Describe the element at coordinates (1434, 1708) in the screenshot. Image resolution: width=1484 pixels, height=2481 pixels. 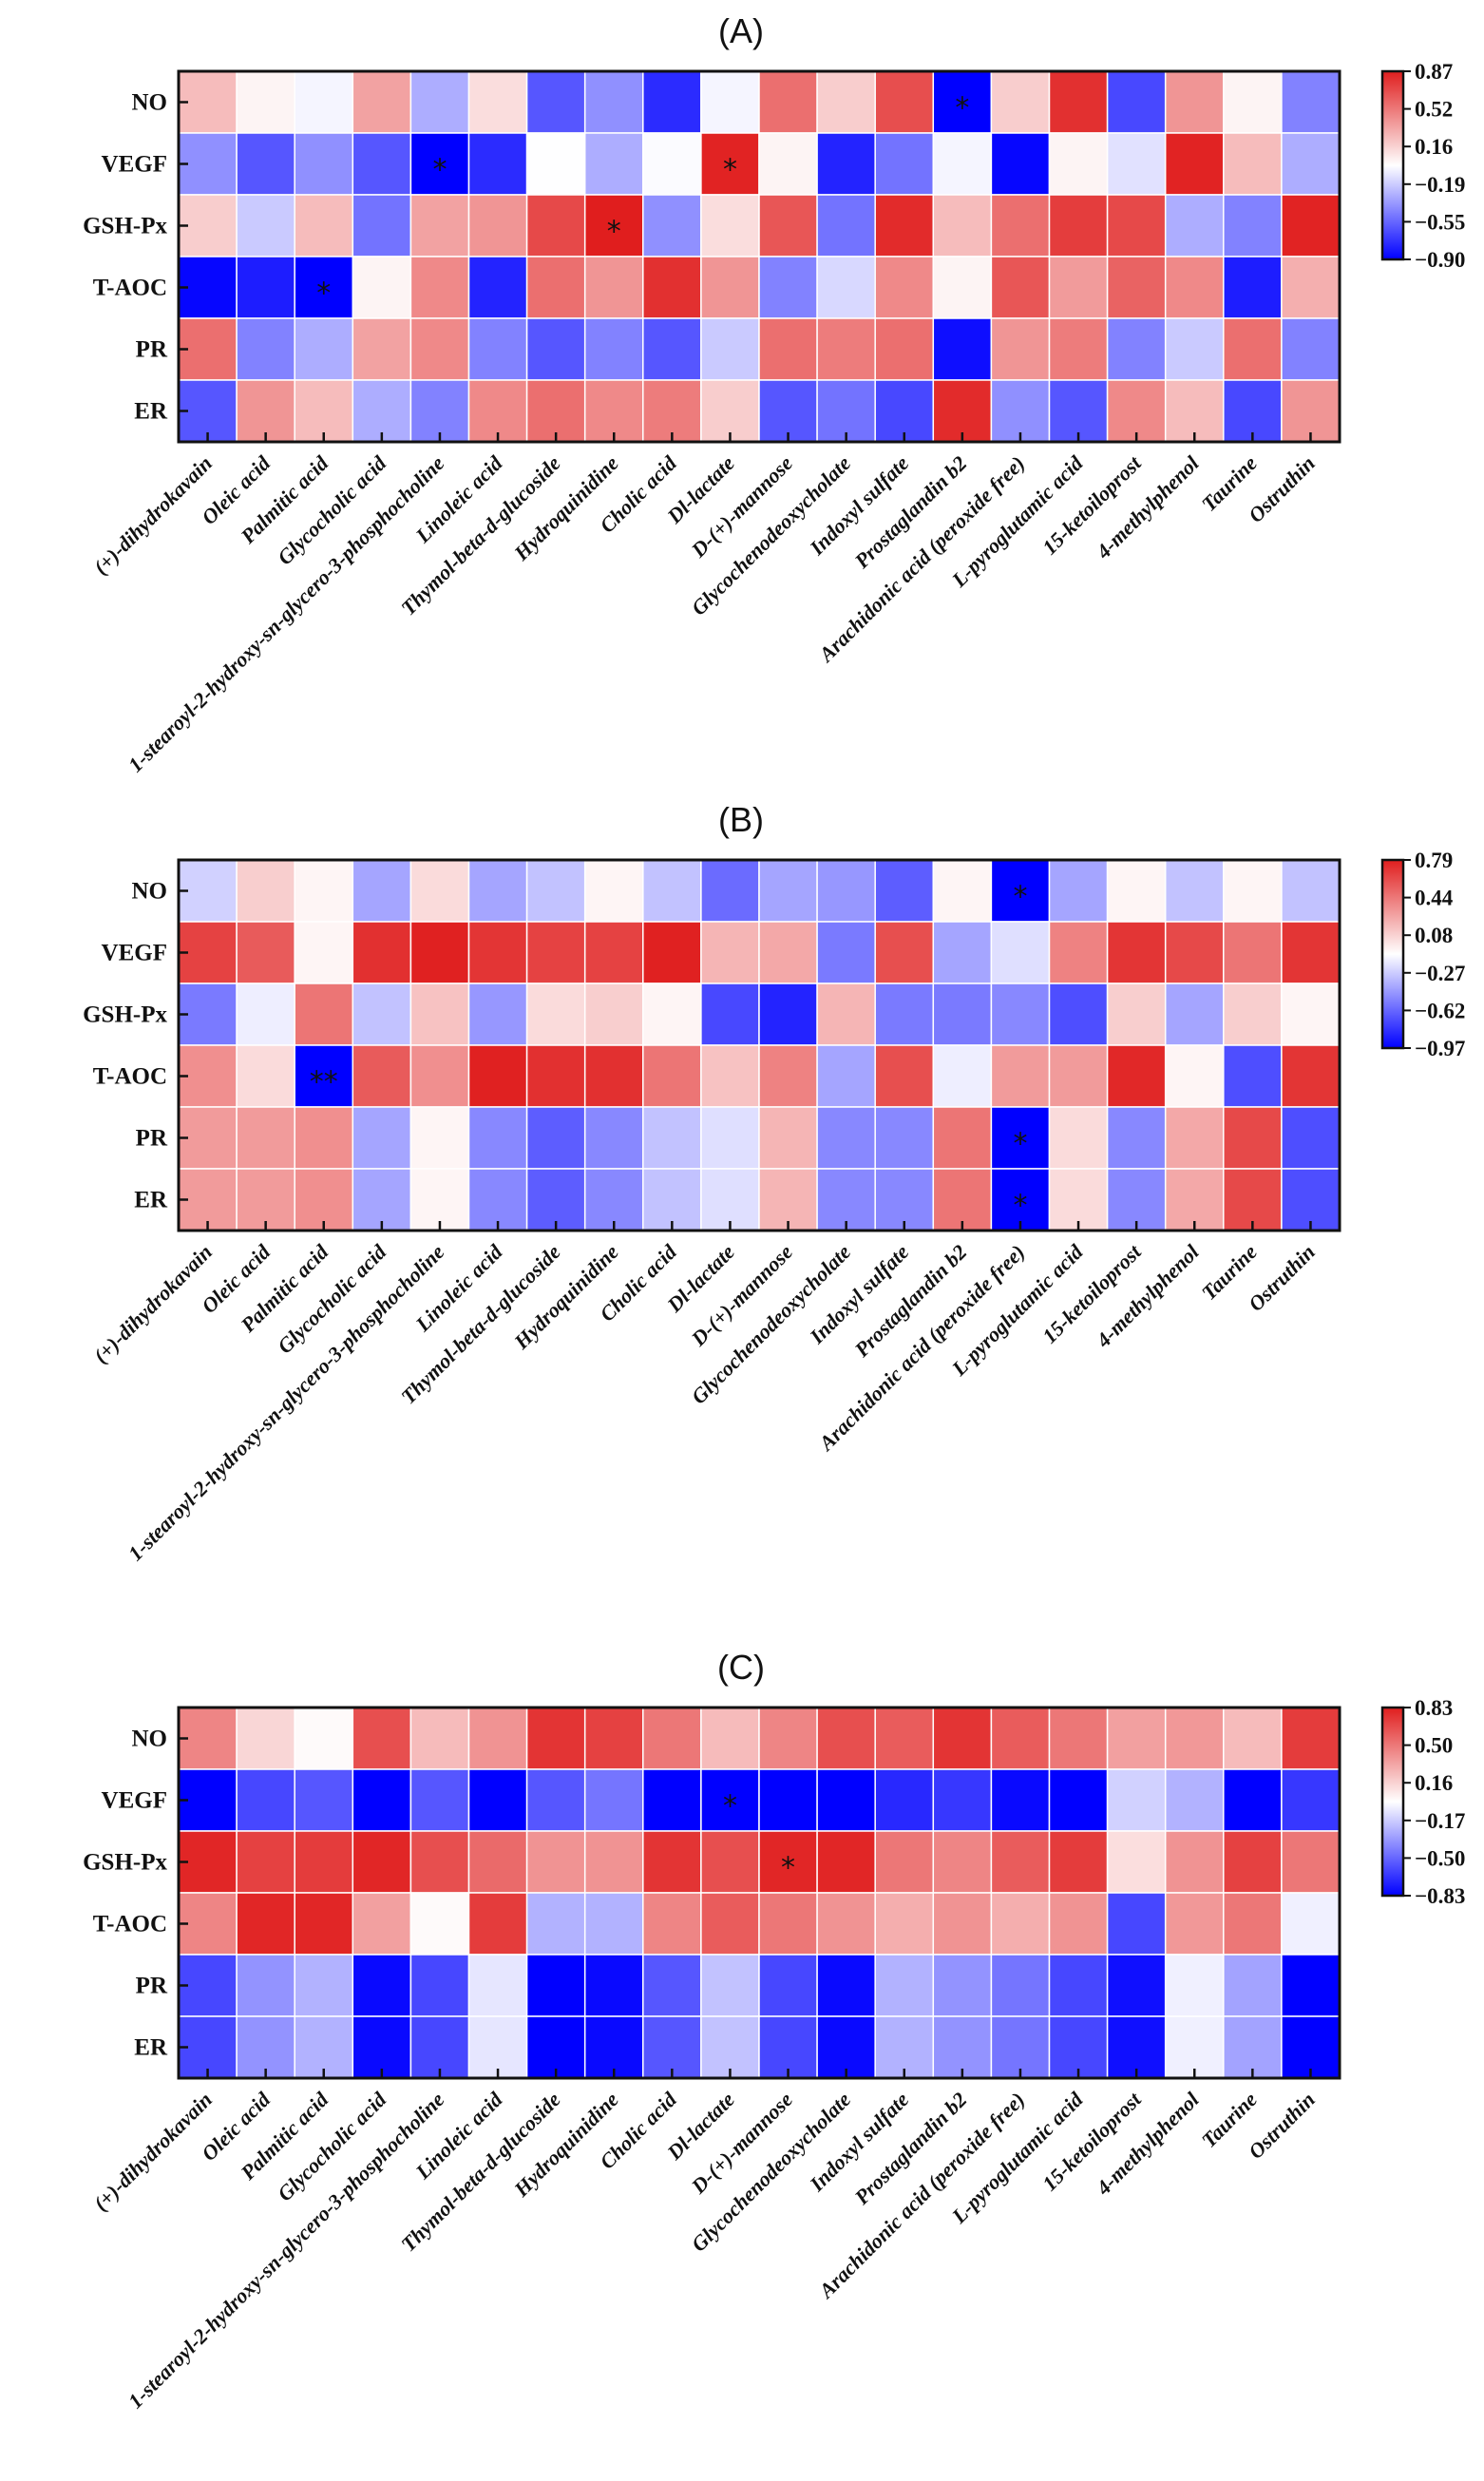
I see `colorbar-label: 0.83` at that location.